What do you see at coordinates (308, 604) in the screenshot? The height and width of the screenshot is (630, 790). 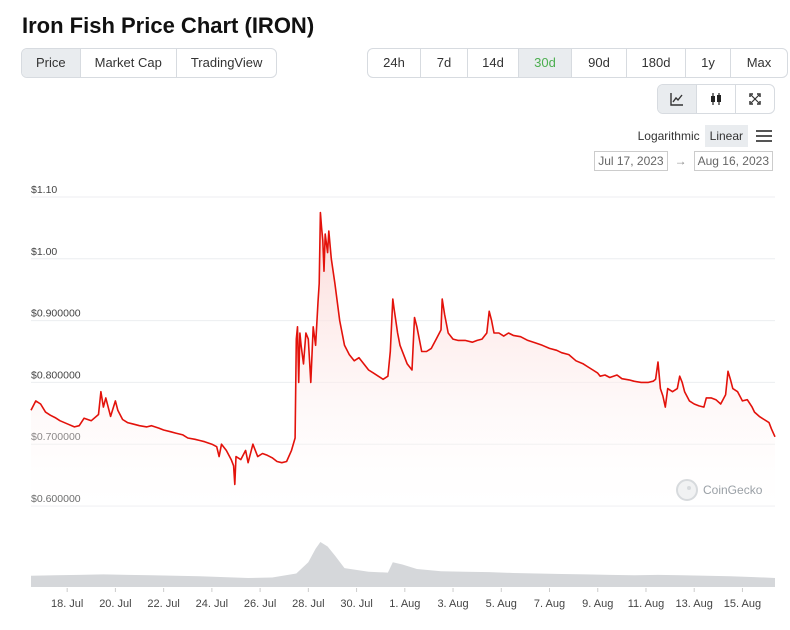 I see `x-tick-label: 28. Jul` at bounding box center [308, 604].